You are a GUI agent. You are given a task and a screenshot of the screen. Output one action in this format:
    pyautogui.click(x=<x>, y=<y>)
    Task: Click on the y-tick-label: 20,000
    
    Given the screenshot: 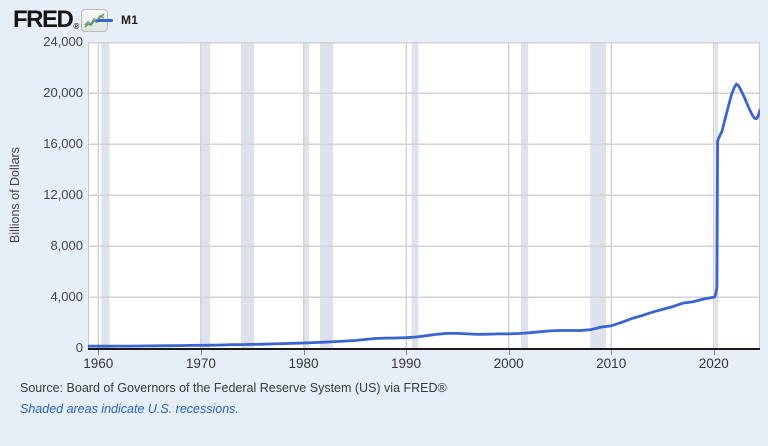 What is the action you would take?
    pyautogui.click(x=63, y=92)
    